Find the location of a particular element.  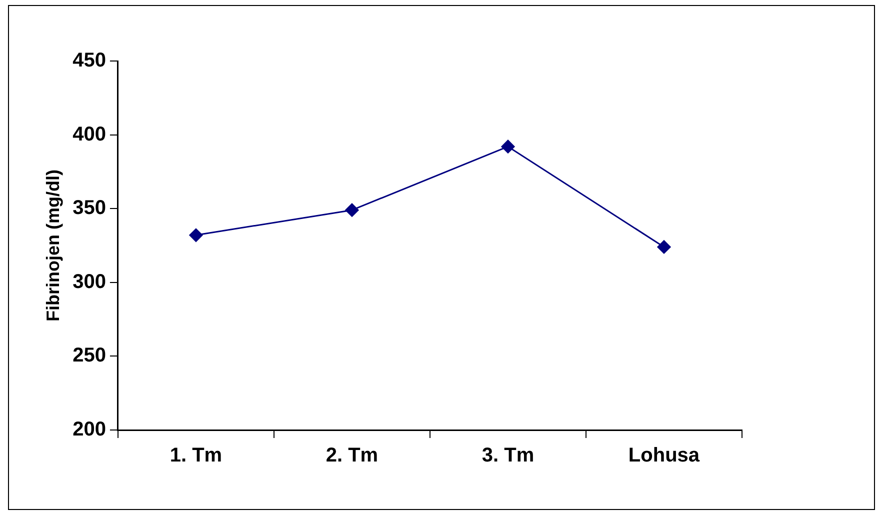

x-tick-label: 1. Tm is located at coordinates (196, 455).